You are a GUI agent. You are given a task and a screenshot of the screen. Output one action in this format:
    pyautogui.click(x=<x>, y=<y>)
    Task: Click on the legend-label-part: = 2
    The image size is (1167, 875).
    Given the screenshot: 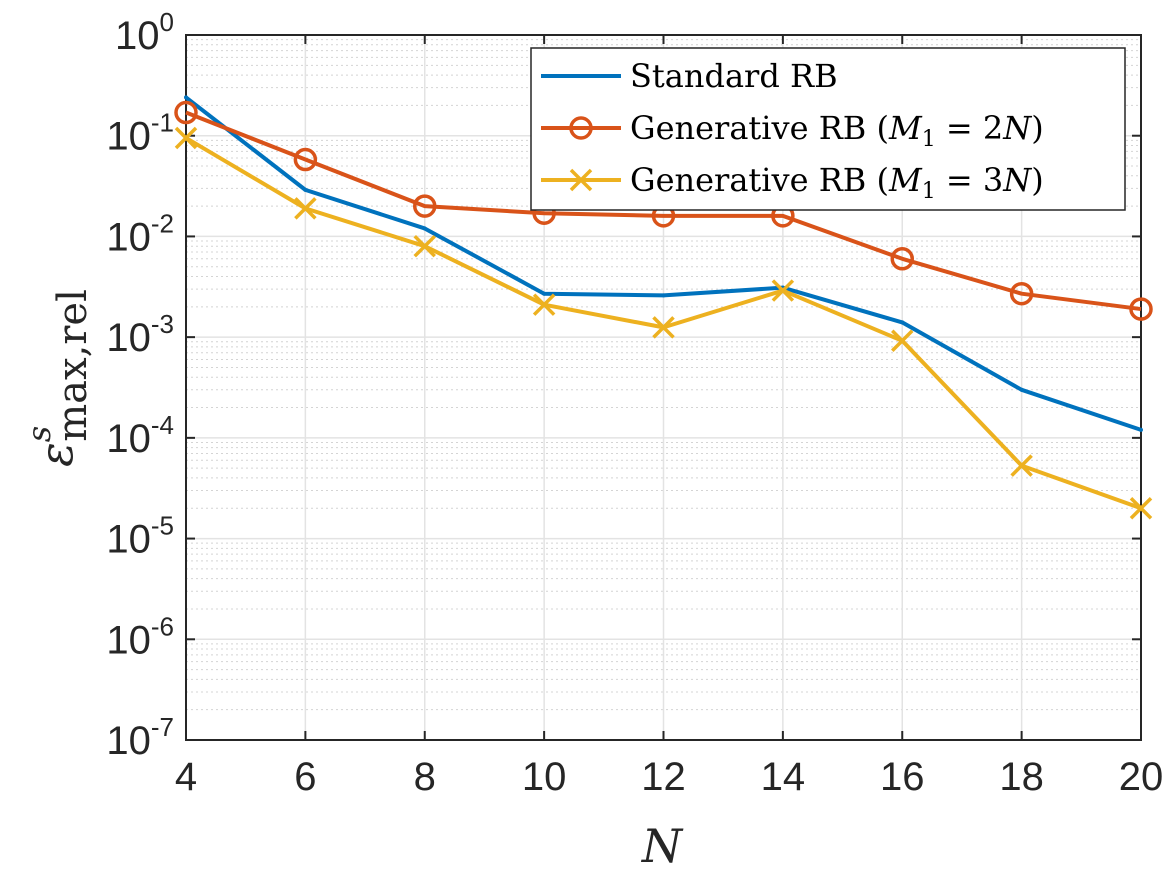 What is the action you would take?
    pyautogui.click(x=970, y=128)
    